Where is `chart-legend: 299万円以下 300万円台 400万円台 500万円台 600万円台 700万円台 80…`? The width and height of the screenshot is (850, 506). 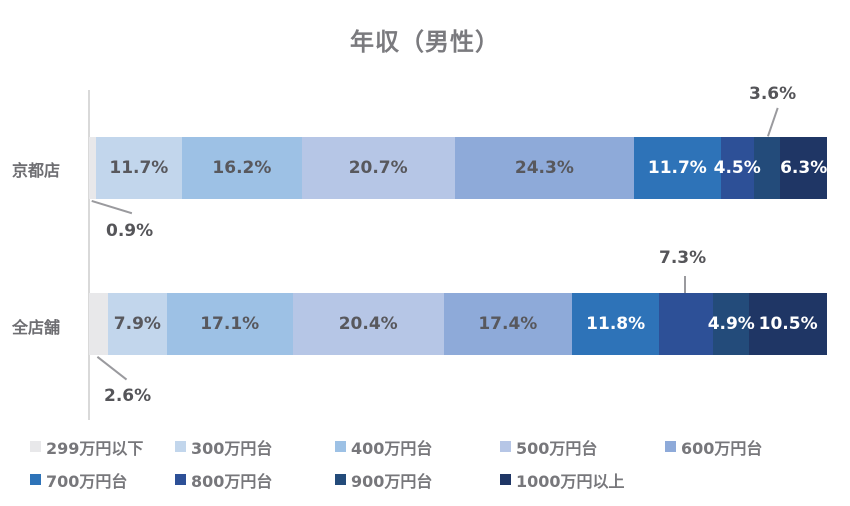 chart-legend: 299万円以下 300万円台 400万円台 500万円台 600万円台 700万円台 80… is located at coordinates (430, 463).